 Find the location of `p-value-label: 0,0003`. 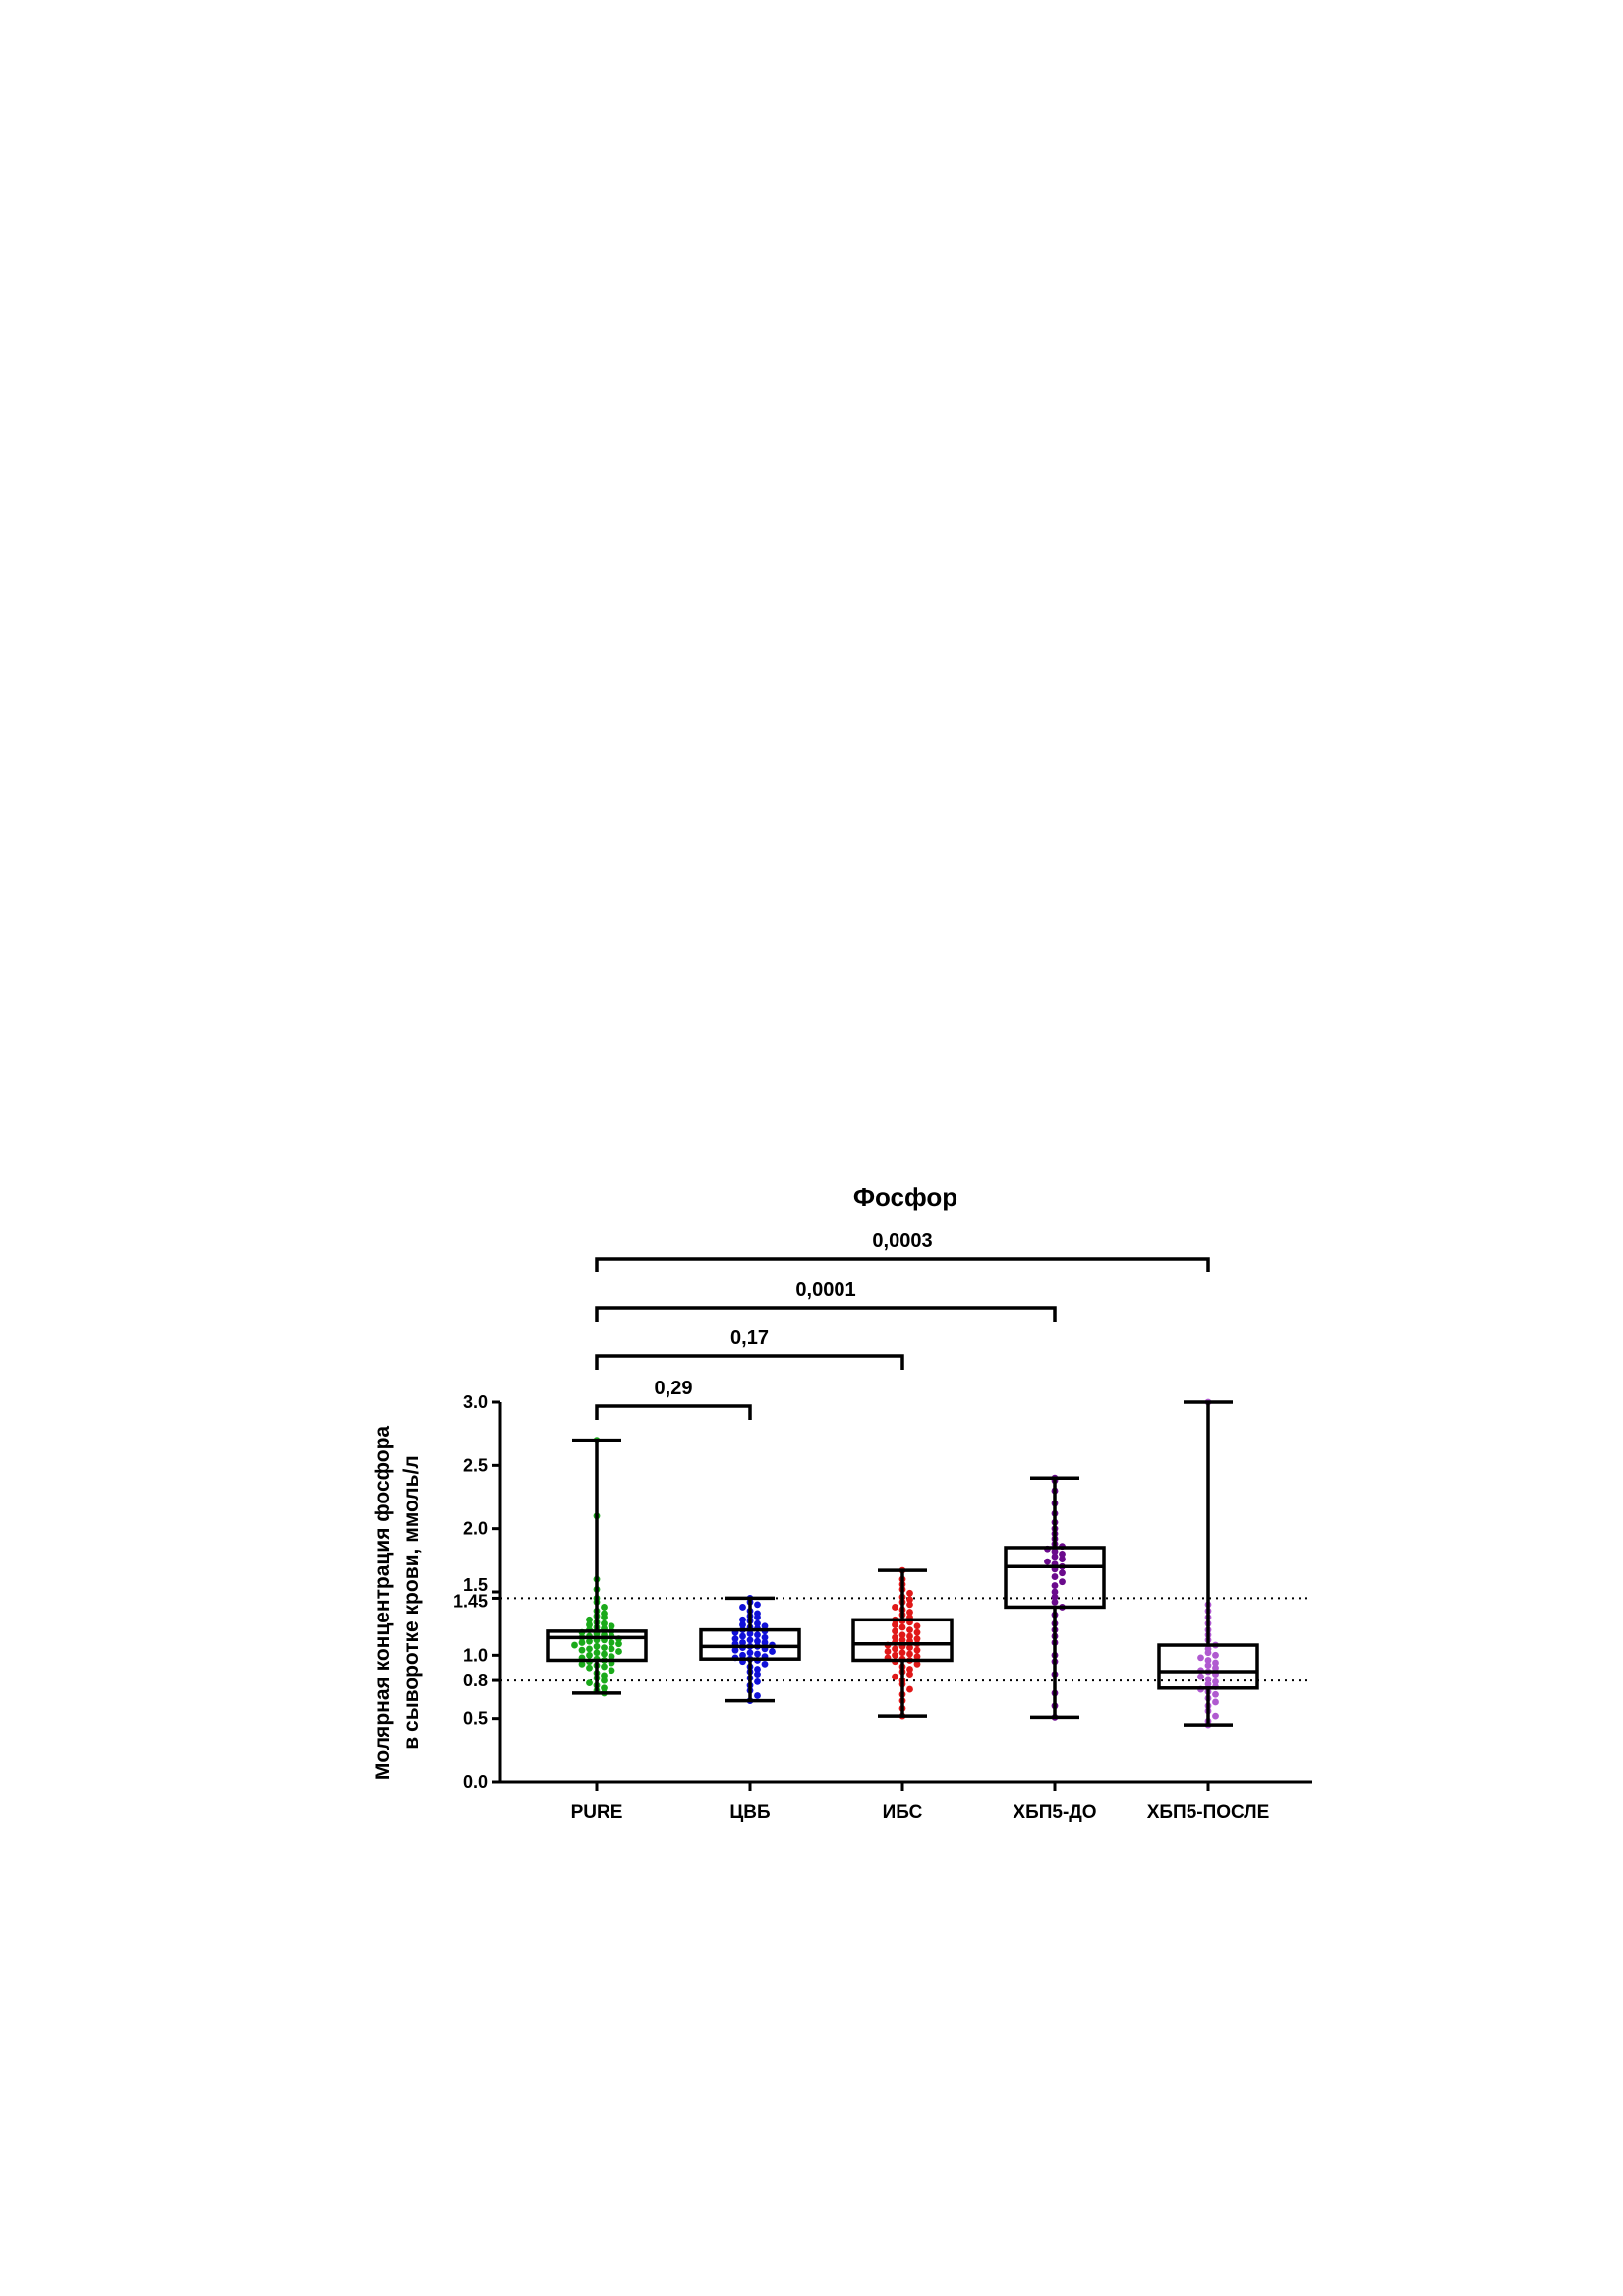

p-value-label: 0,0003 is located at coordinates (902, 1241).